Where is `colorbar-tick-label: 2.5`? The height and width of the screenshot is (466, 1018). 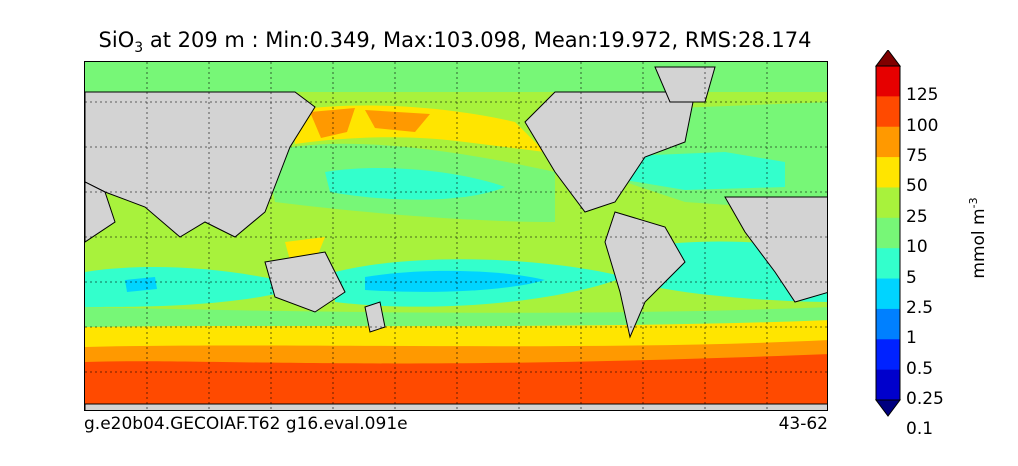
colorbar-tick-label: 2.5 is located at coordinates (920, 307).